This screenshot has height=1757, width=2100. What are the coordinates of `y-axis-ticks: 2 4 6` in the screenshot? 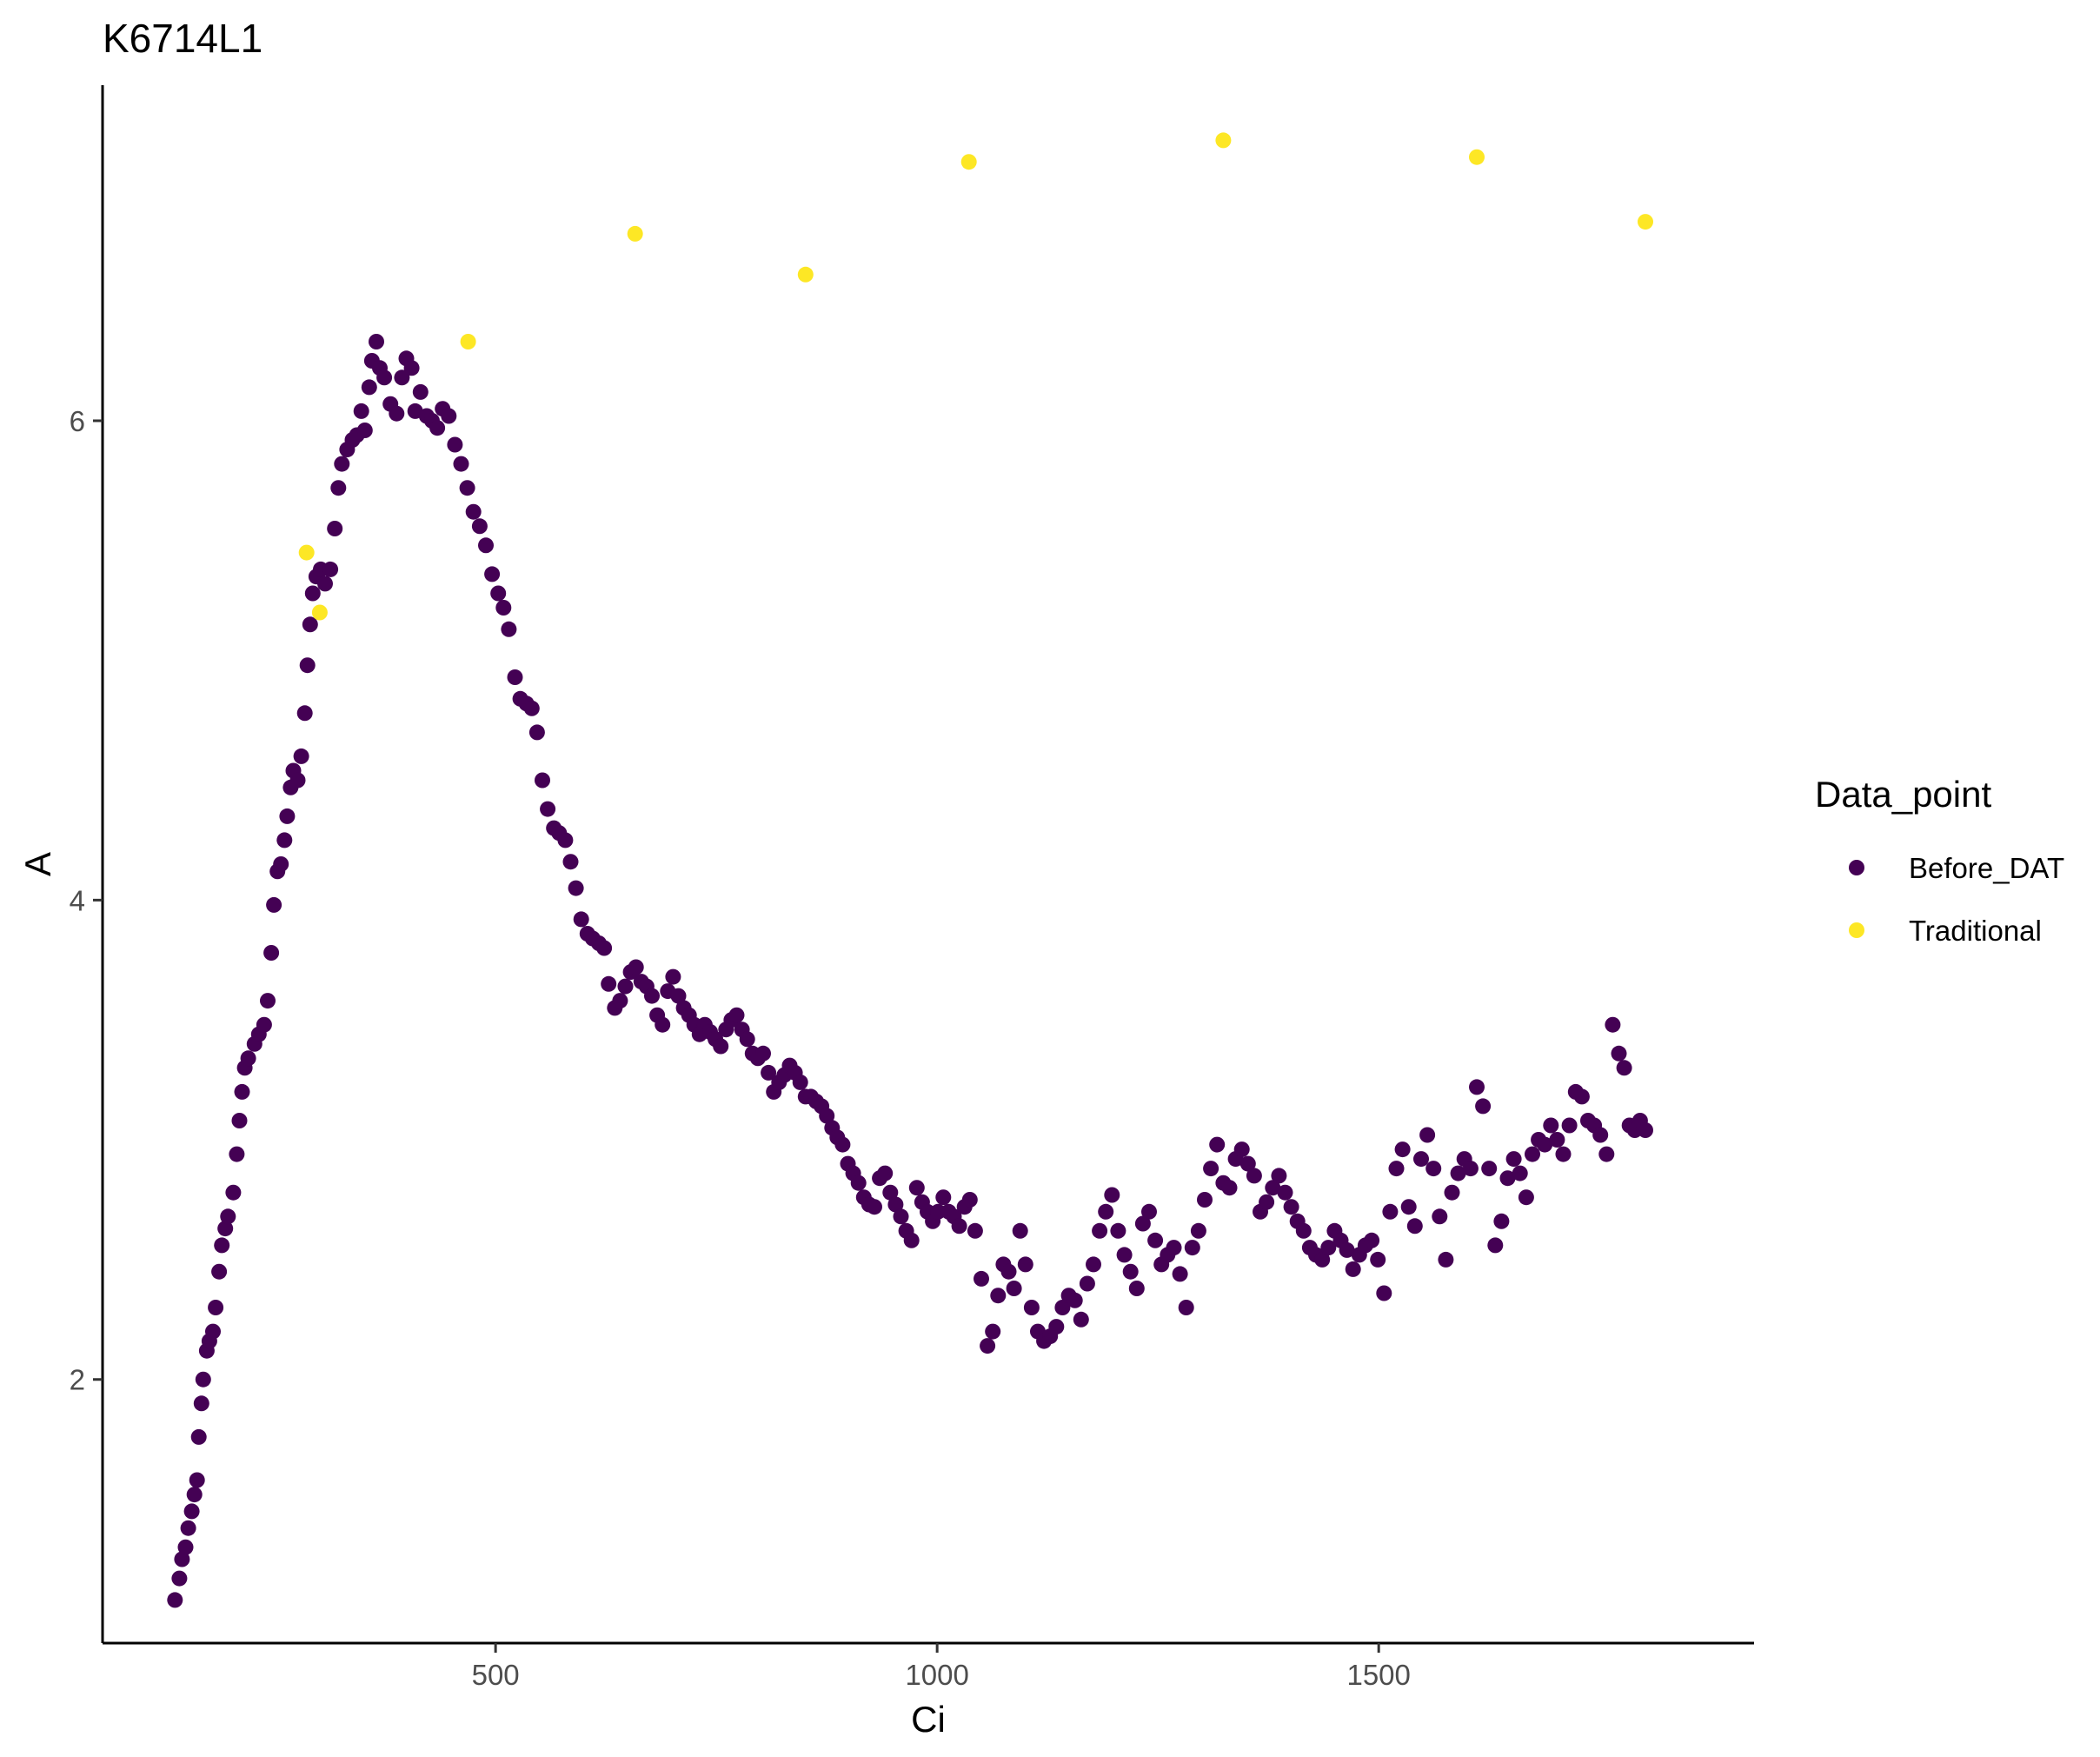 It's located at (86, 900).